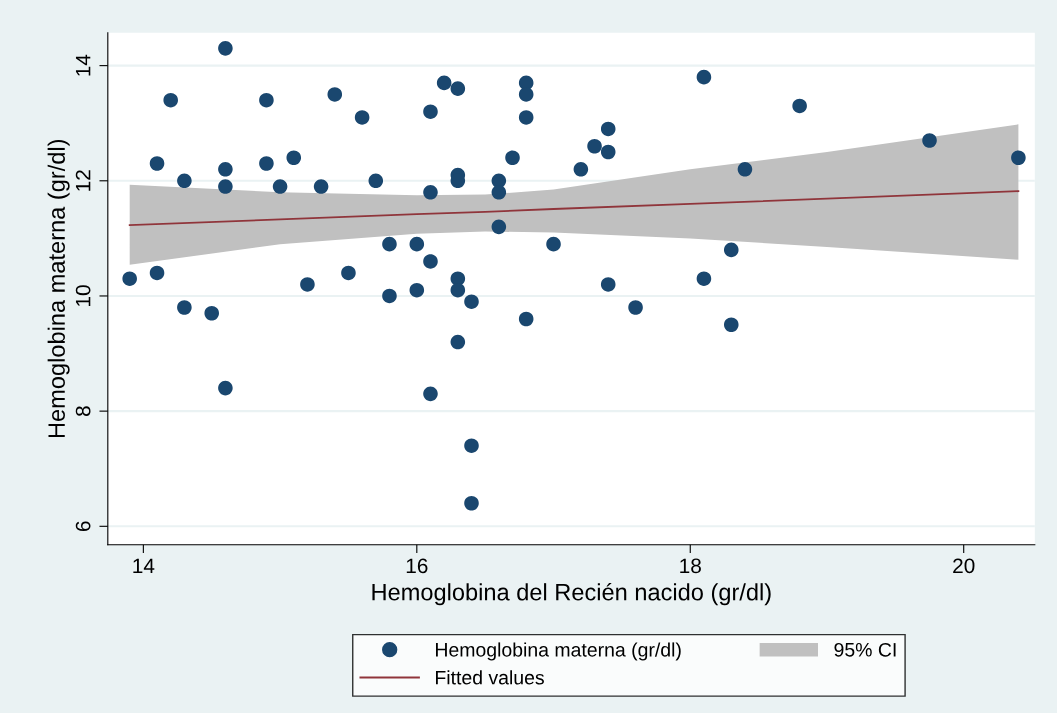 This screenshot has height=713, width=1057. Describe the element at coordinates (490, 677) in the screenshot. I see `legend-label: Fitted values` at that location.